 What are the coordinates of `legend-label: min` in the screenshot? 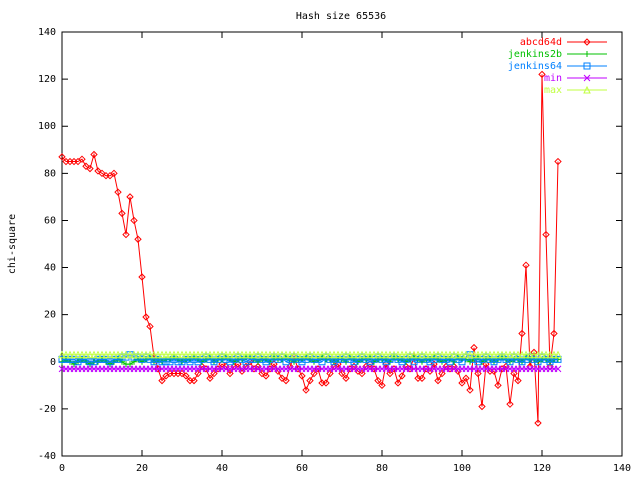 It's located at (553, 78).